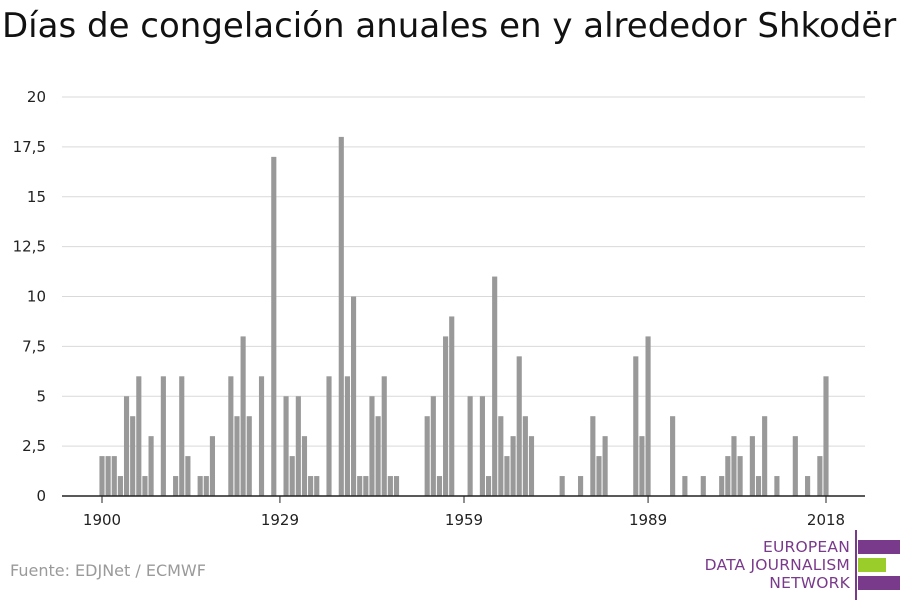  Describe the element at coordinates (433, 446) in the screenshot. I see `bar-1954` at that location.